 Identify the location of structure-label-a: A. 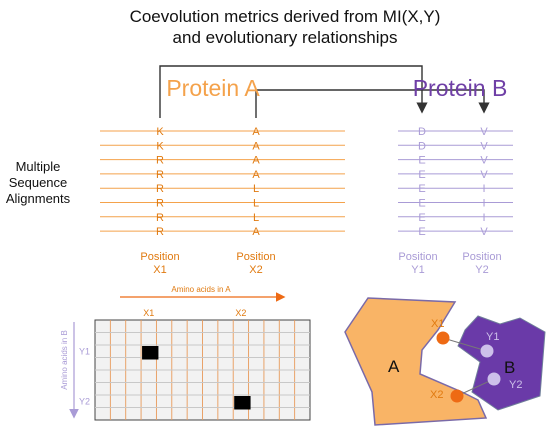
(394, 366).